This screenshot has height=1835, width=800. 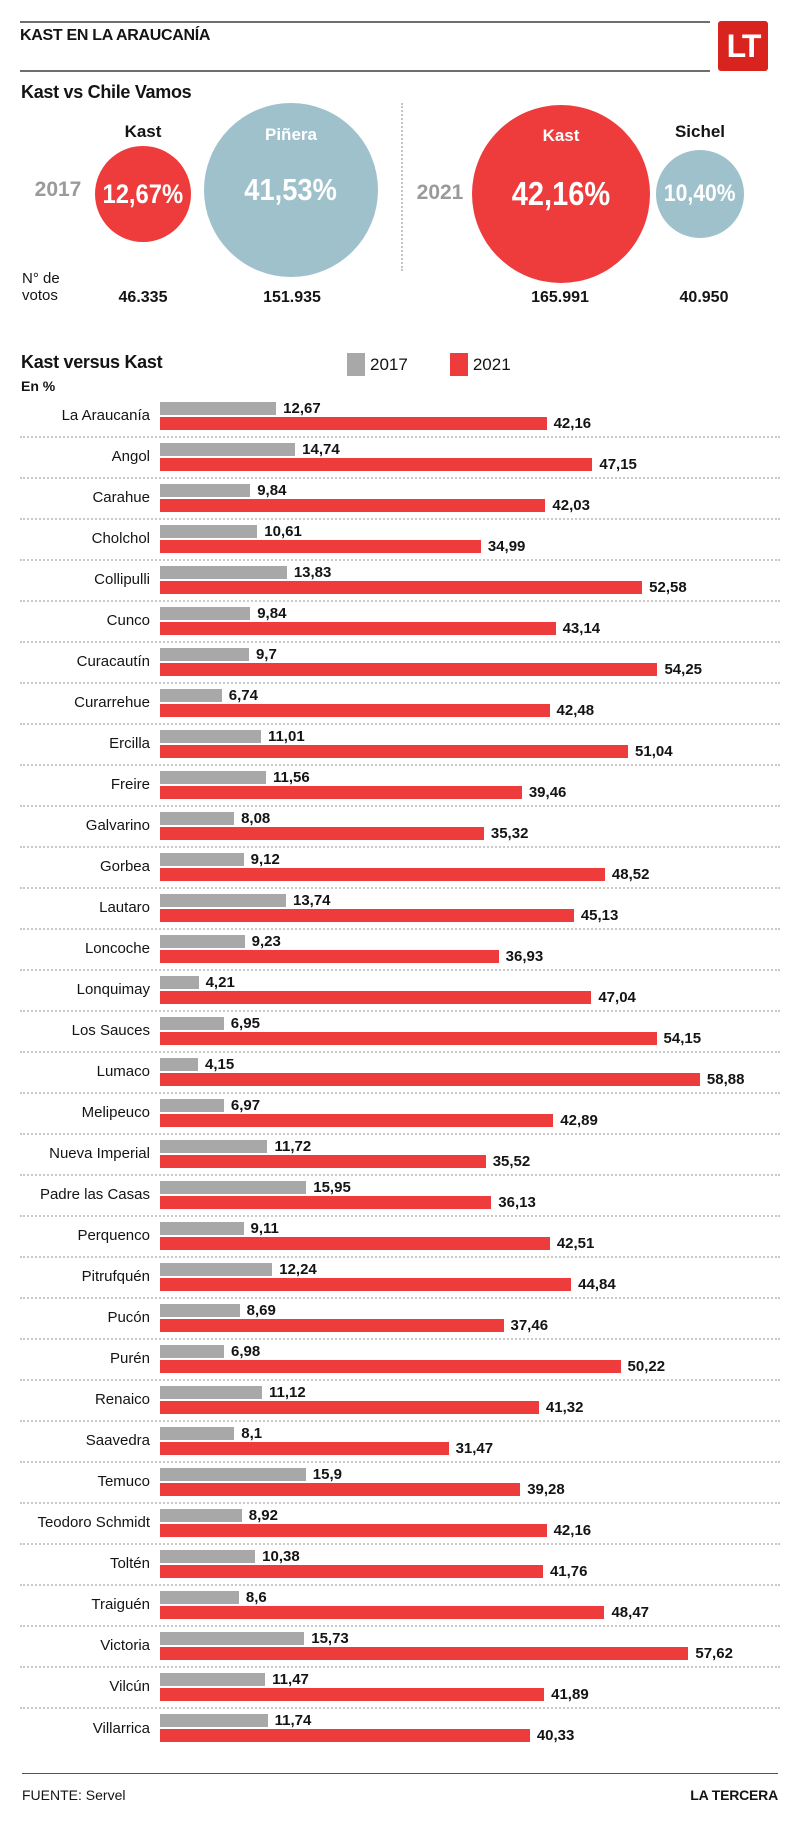 What do you see at coordinates (129, 1358) in the screenshot?
I see `commune-label: Purén` at bounding box center [129, 1358].